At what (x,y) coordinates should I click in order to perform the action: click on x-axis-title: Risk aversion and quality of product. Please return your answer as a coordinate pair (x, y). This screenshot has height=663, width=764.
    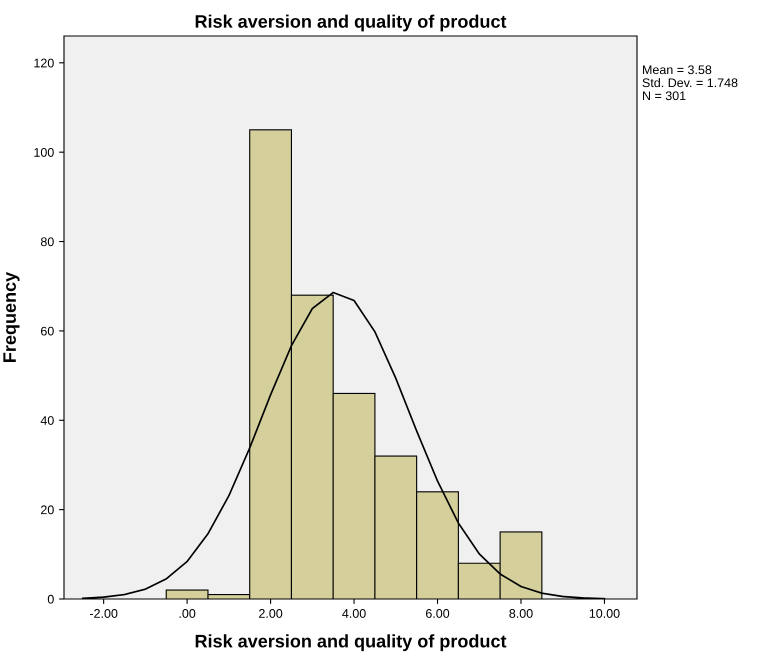
    Looking at the image, I should click on (351, 643).